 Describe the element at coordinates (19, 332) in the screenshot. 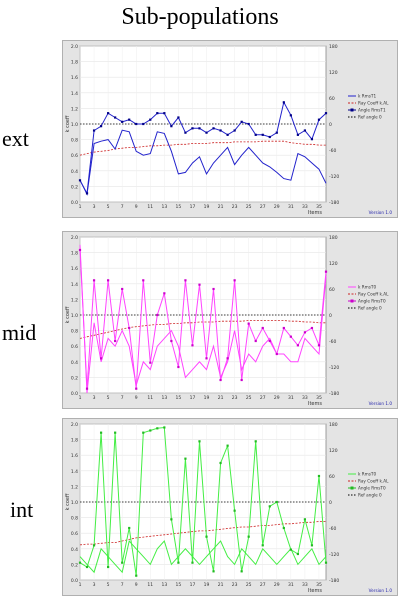

I see `row-label-mid: mid` at that location.